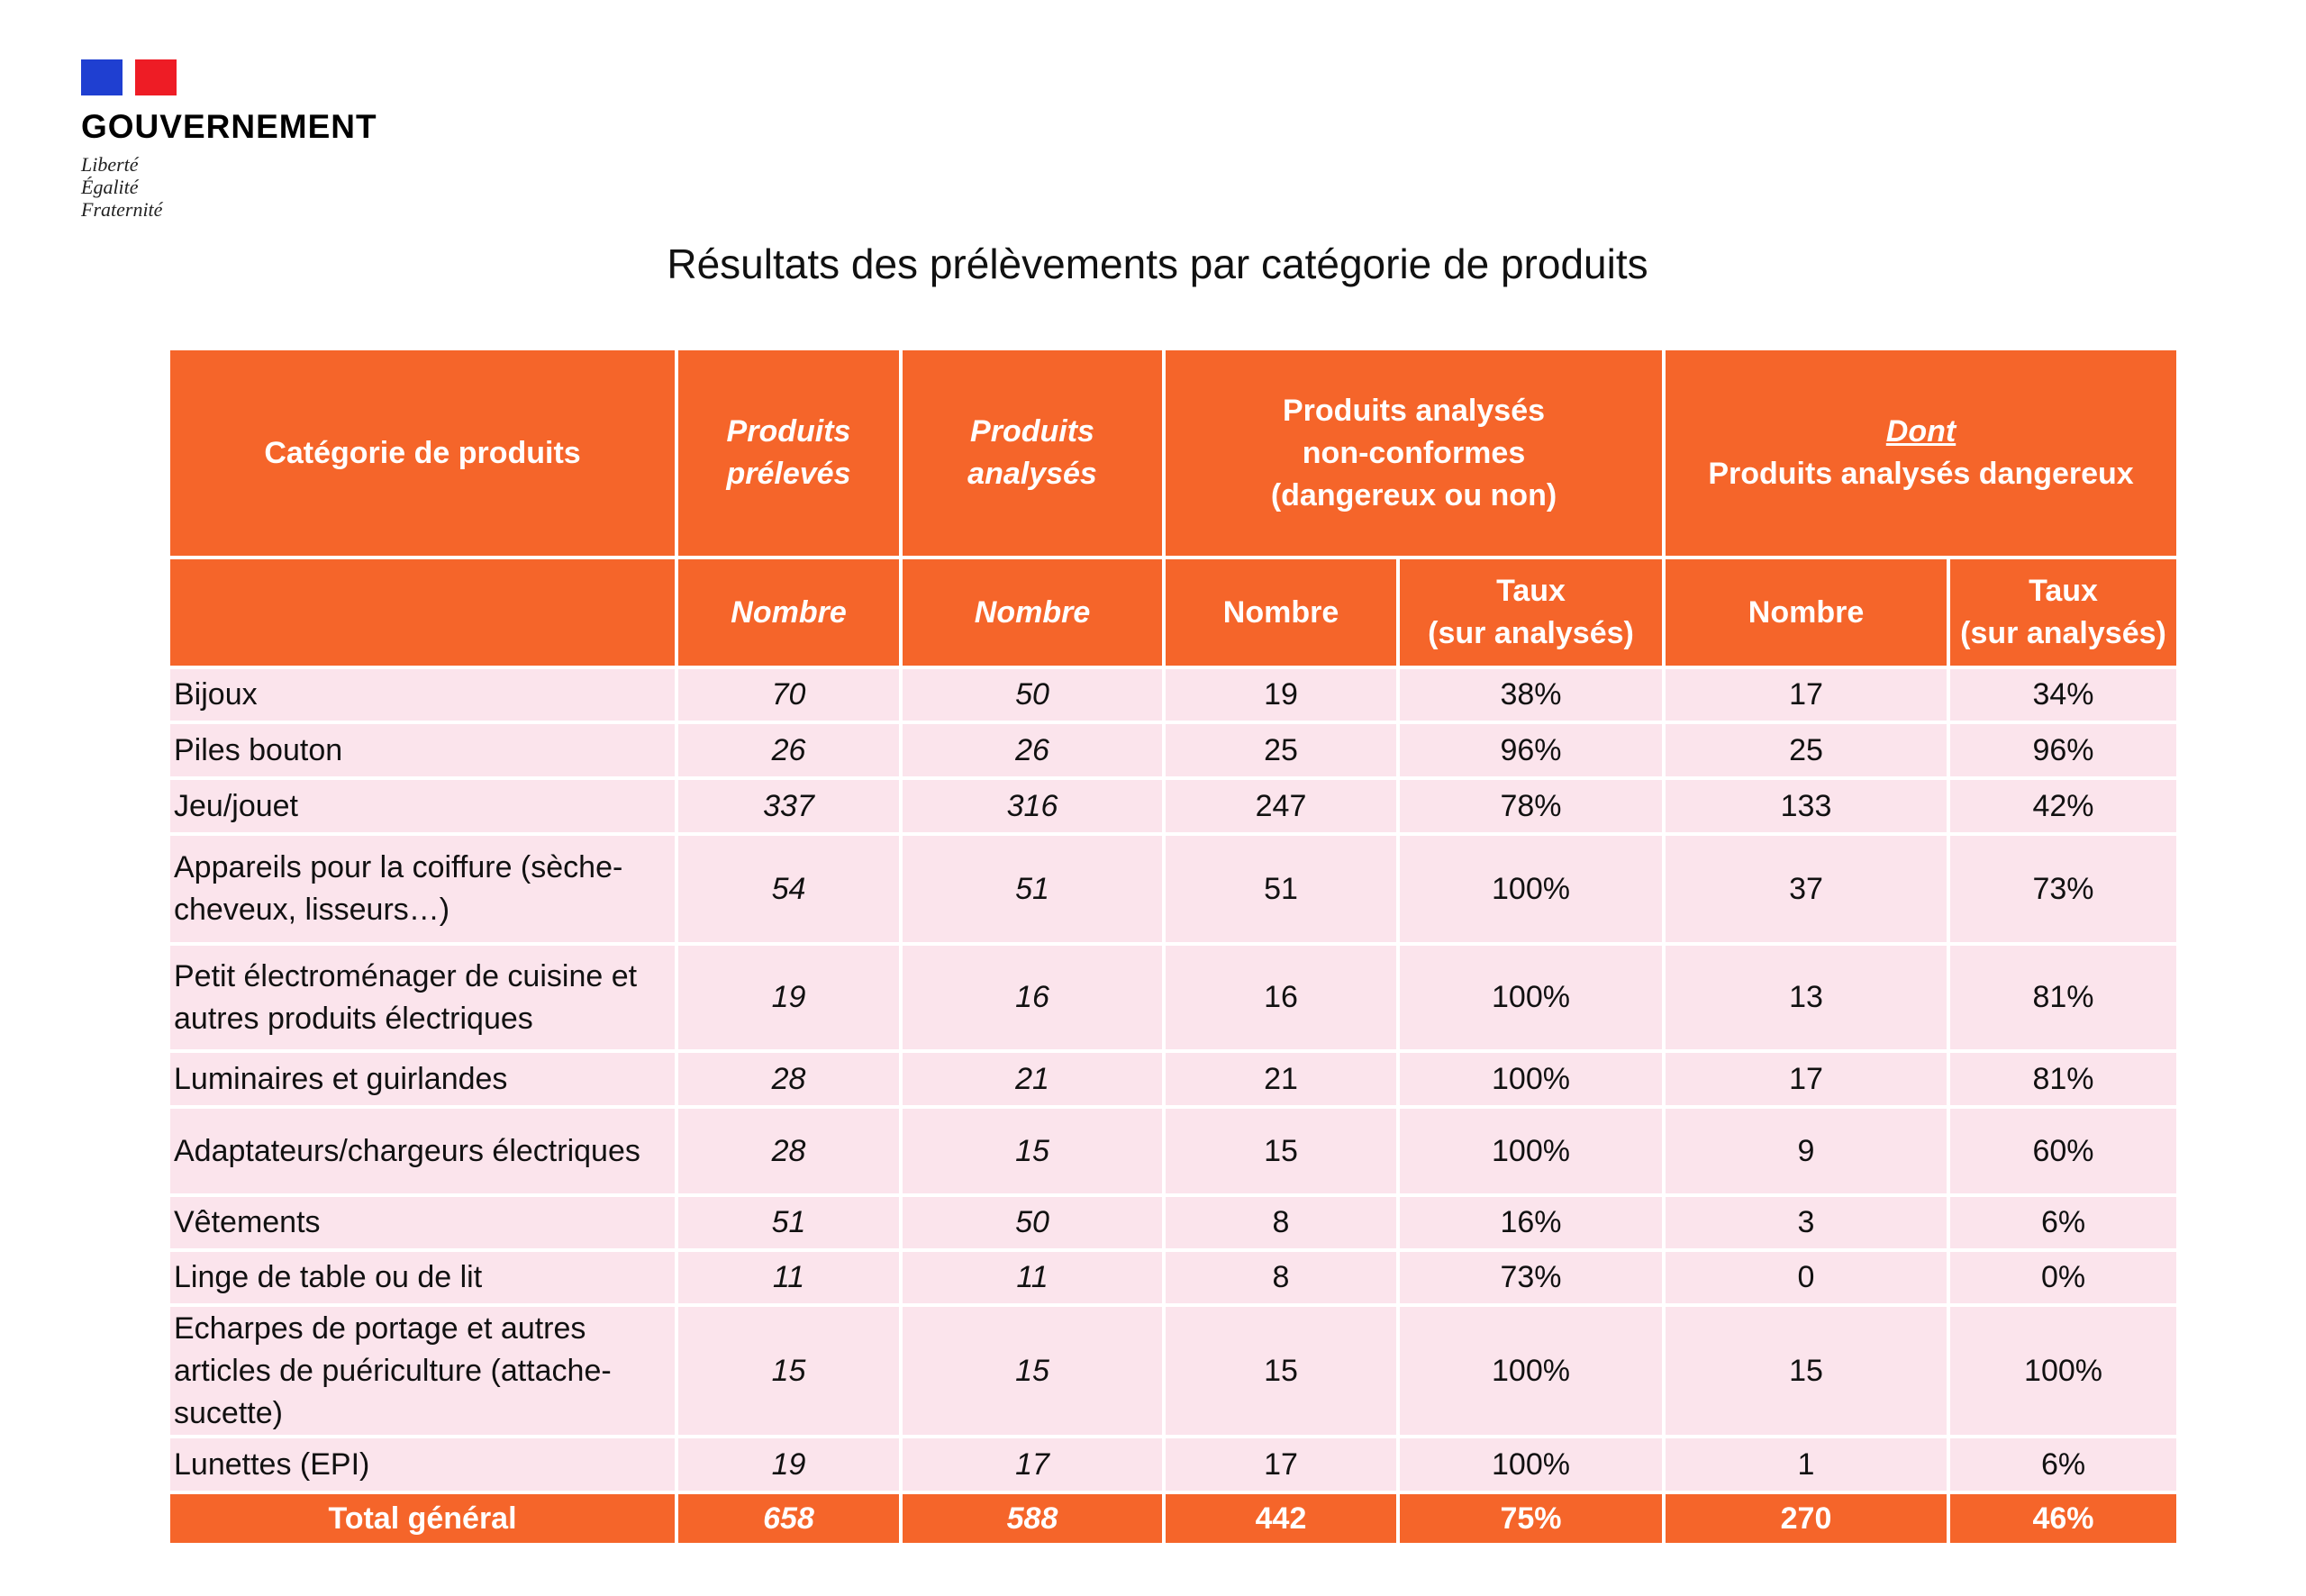 The height and width of the screenshot is (1596, 2306). I want to click on logo-motto: Liberté Égalité Fraternité, so click(229, 187).